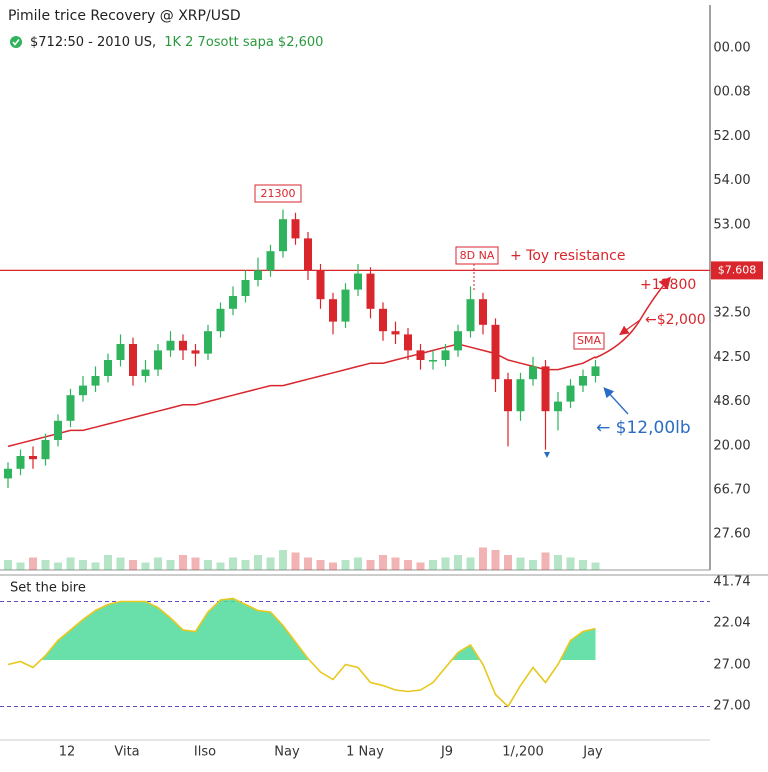 The image size is (768, 772). Describe the element at coordinates (643, 428) in the screenshot. I see `annotation: ← $12,00lb` at that location.